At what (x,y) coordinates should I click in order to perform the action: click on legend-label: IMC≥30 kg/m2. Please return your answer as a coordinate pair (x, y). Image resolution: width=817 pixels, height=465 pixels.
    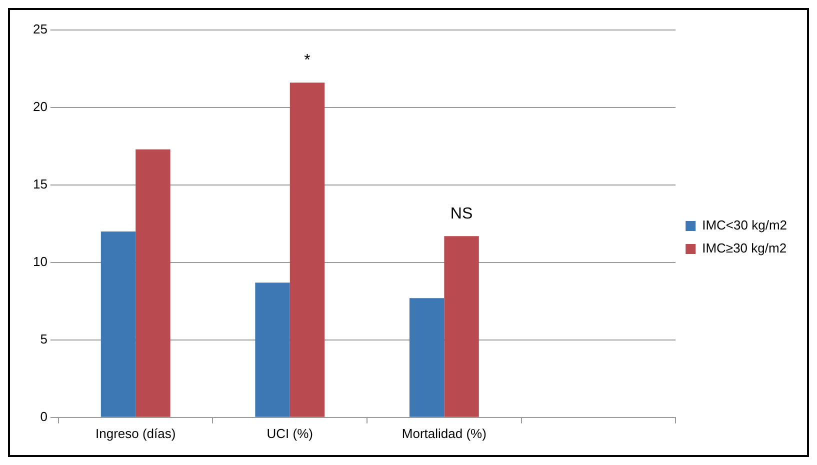
    Looking at the image, I should click on (744, 248).